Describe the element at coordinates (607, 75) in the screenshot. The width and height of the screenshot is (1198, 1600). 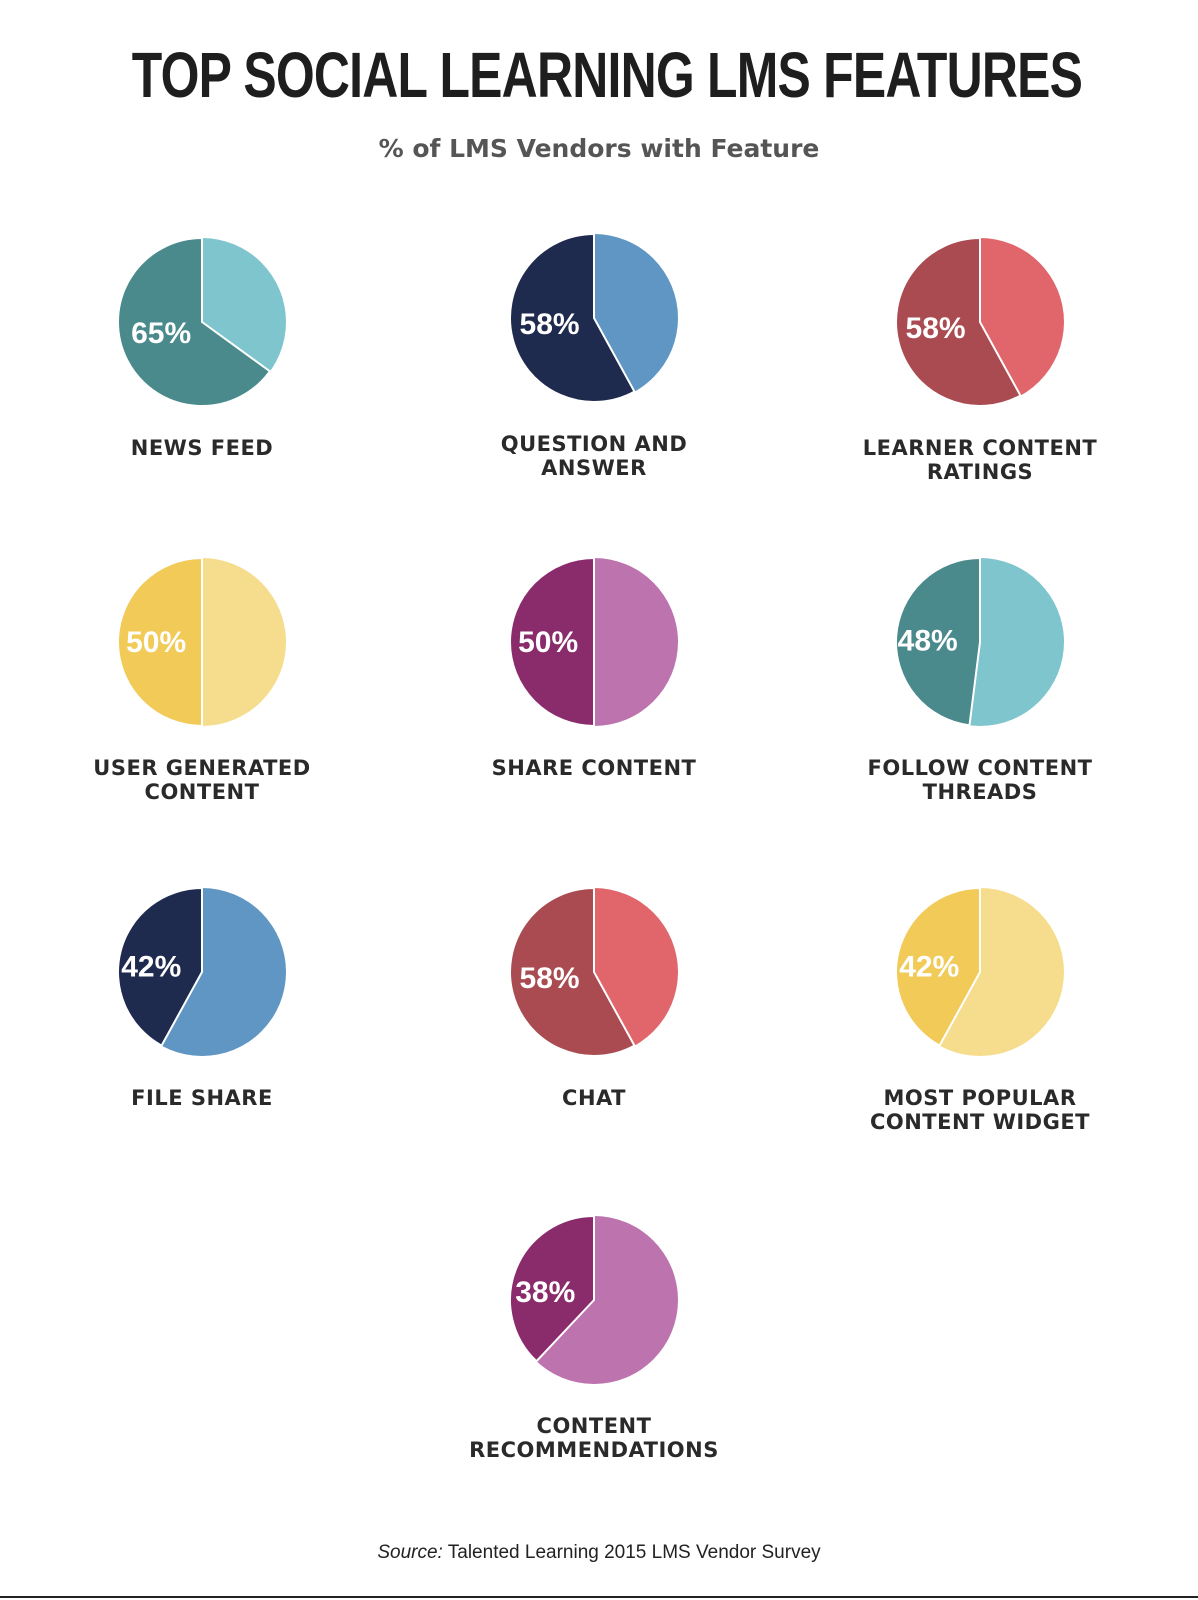
I see `chart-title: TOP SOCIAL LEARNING LMS FEATURES` at that location.